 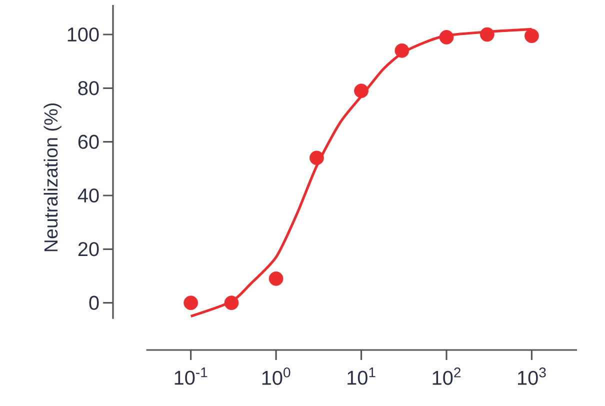 What do you see at coordinates (94, 303) in the screenshot?
I see `y-tick-label: 0` at bounding box center [94, 303].